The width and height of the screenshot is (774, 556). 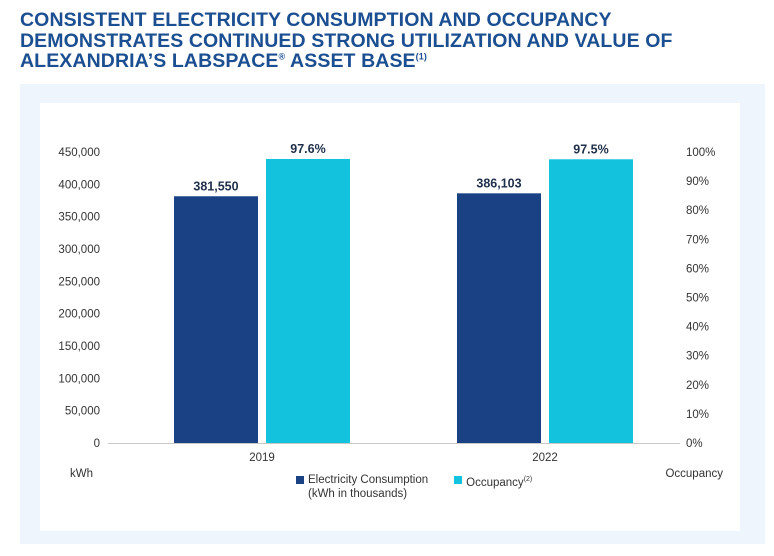 I want to click on data-label-electricity-2019: 381,550, so click(x=215, y=186).